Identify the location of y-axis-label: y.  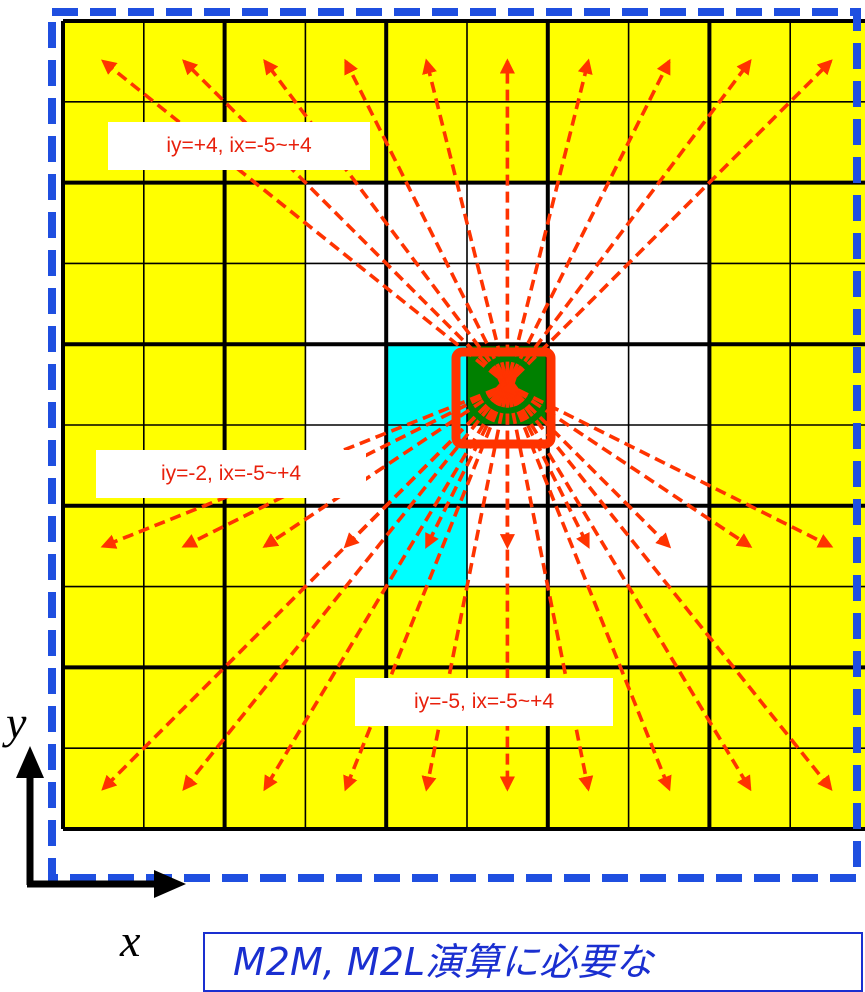
(16, 722).